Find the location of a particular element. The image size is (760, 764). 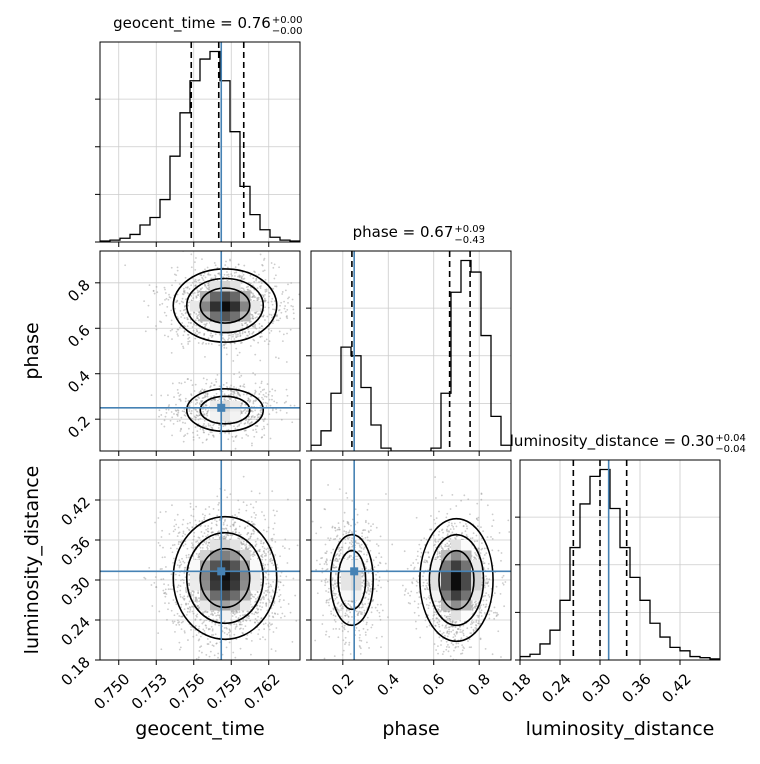

x-tick-label: 0.750 is located at coordinates (111, 691).